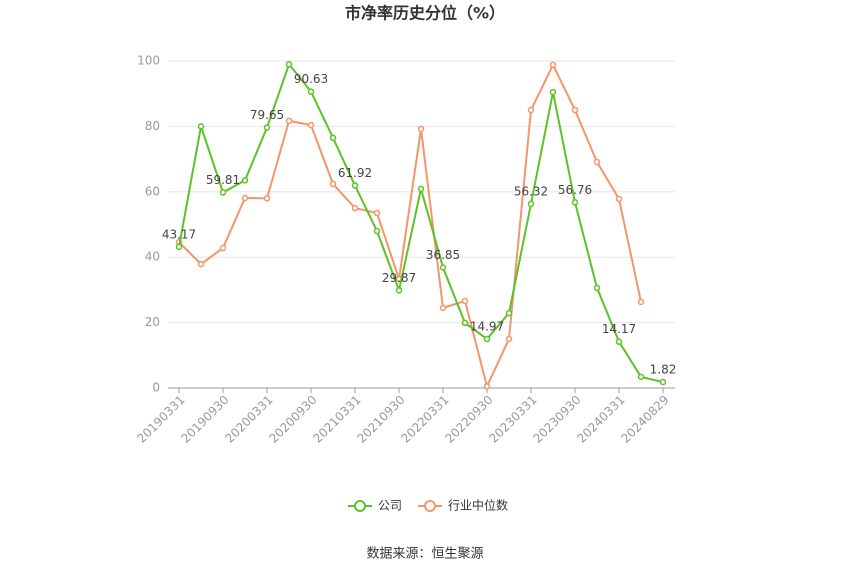  Describe the element at coordinates (152, 322) in the screenshot. I see `y-tick-label: 20` at that location.